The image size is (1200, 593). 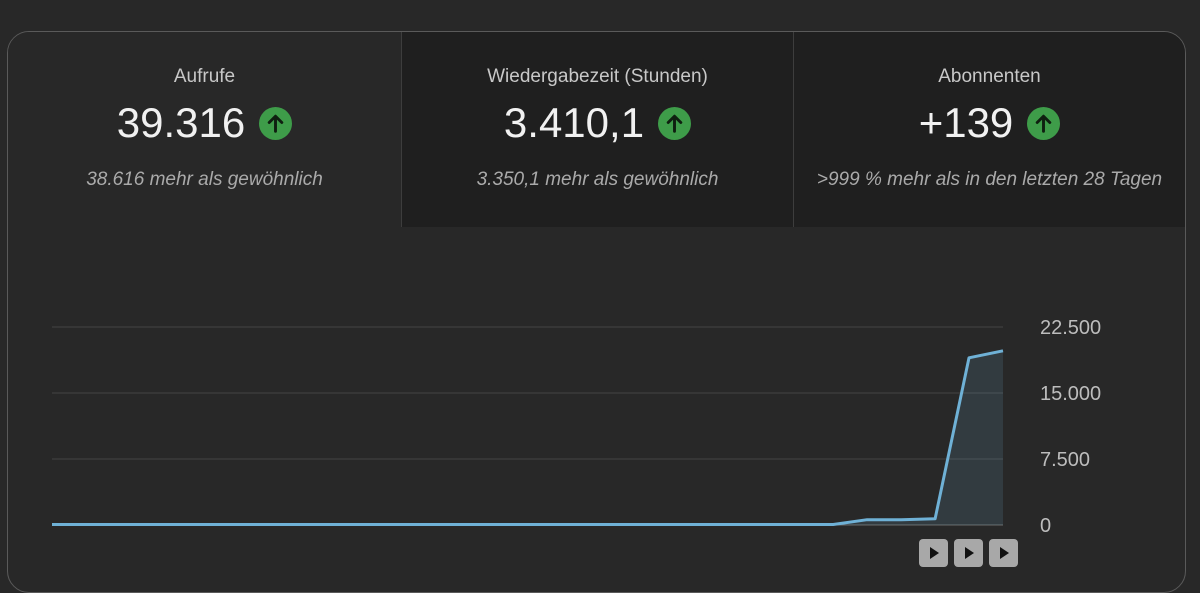 What do you see at coordinates (989, 179) in the screenshot?
I see `stat-comparison: >999 % mehr als in den letzten 28 Tagen` at bounding box center [989, 179].